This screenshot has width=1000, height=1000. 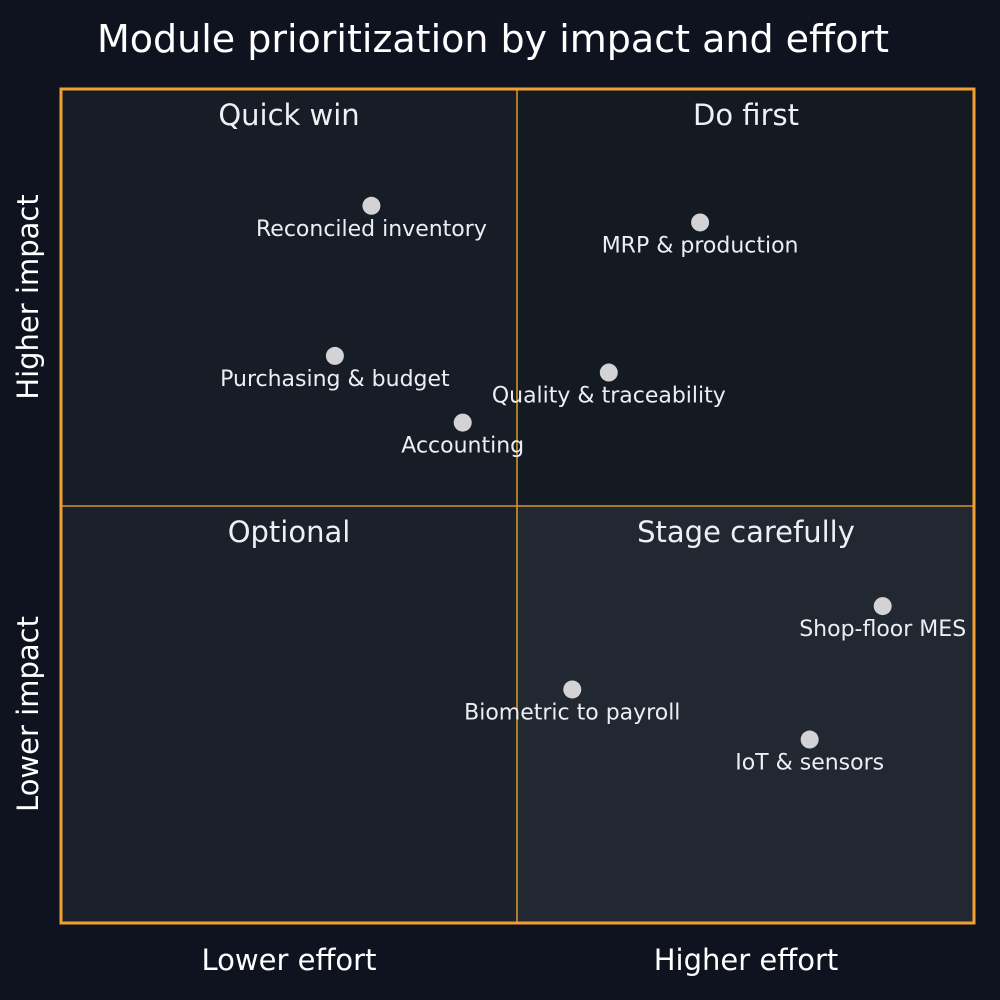 I want to click on data-point-label: Shop-floor MES, so click(x=882, y=629).